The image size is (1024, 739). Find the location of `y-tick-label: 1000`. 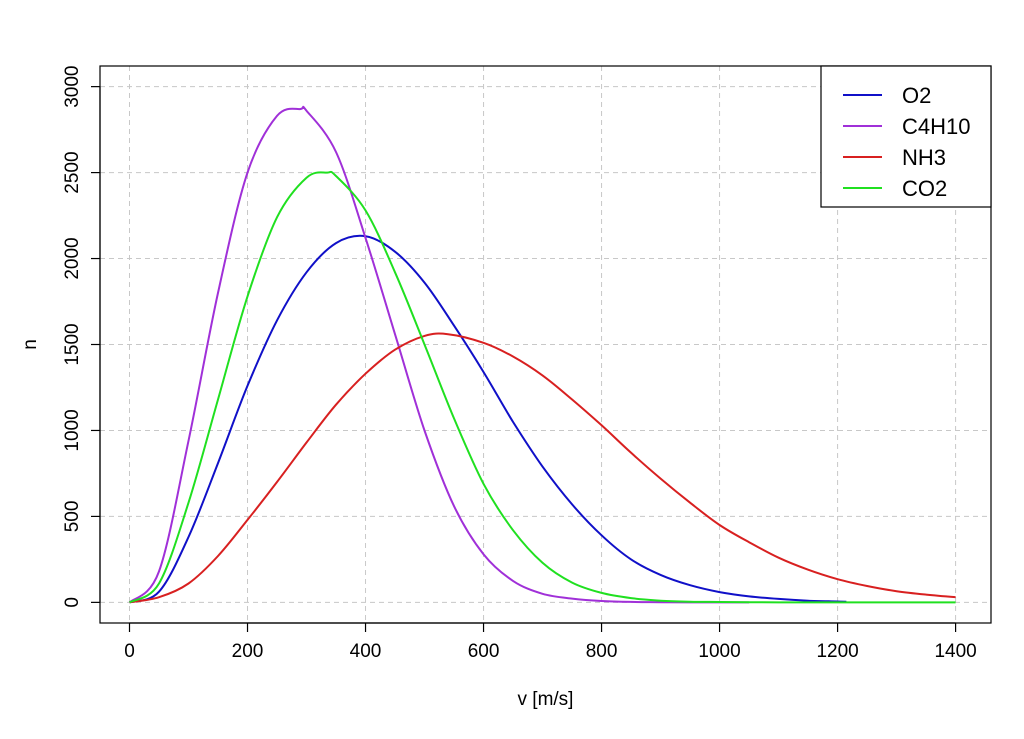

y-tick-label: 1000 is located at coordinates (72, 430).